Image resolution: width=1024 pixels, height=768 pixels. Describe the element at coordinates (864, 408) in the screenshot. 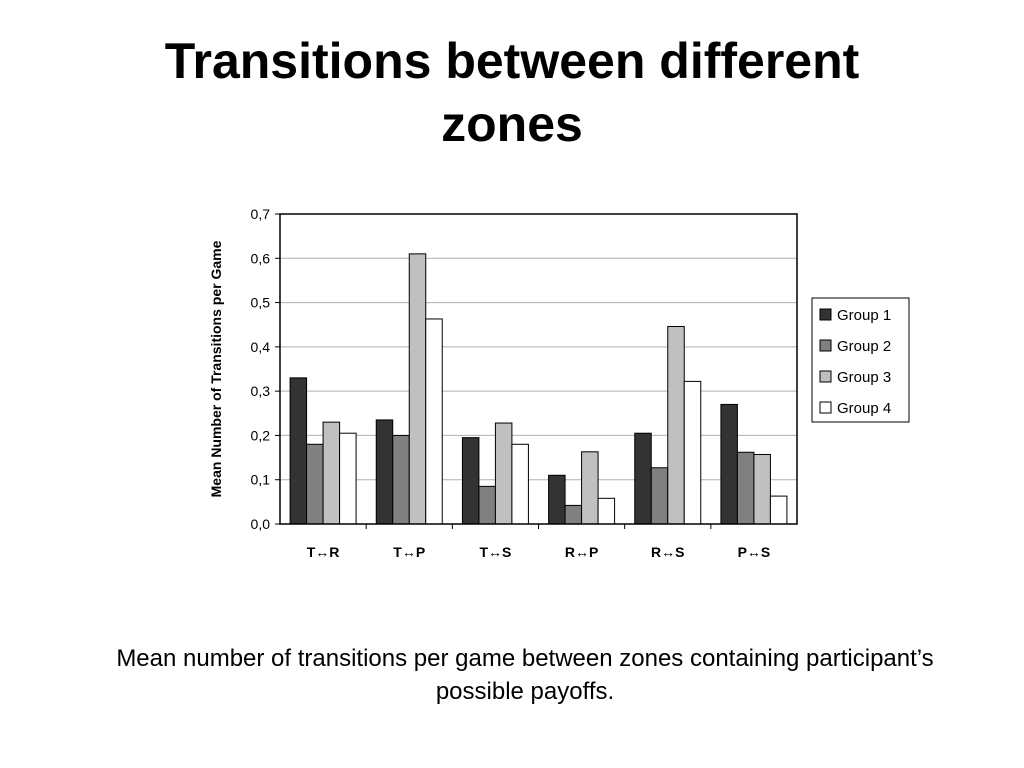

I see `legend-label: Group 4` at that location.